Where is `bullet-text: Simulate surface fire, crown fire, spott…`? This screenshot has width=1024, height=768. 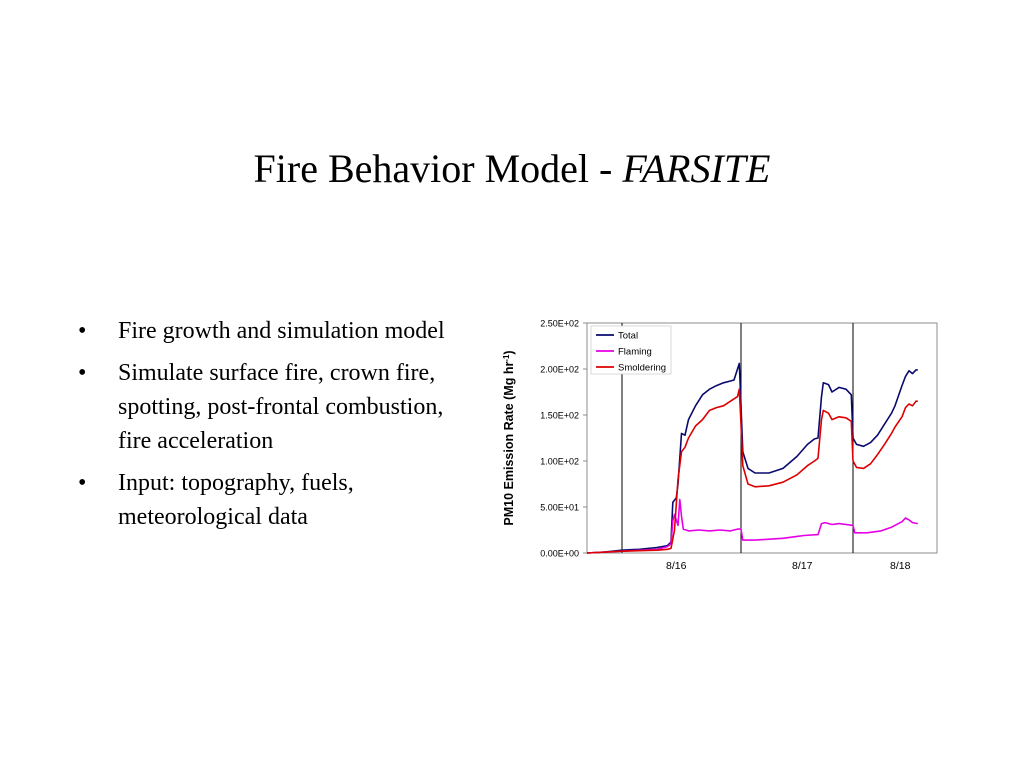 bullet-text: Simulate surface fire, crown fire, spott… is located at coordinates (281, 407).